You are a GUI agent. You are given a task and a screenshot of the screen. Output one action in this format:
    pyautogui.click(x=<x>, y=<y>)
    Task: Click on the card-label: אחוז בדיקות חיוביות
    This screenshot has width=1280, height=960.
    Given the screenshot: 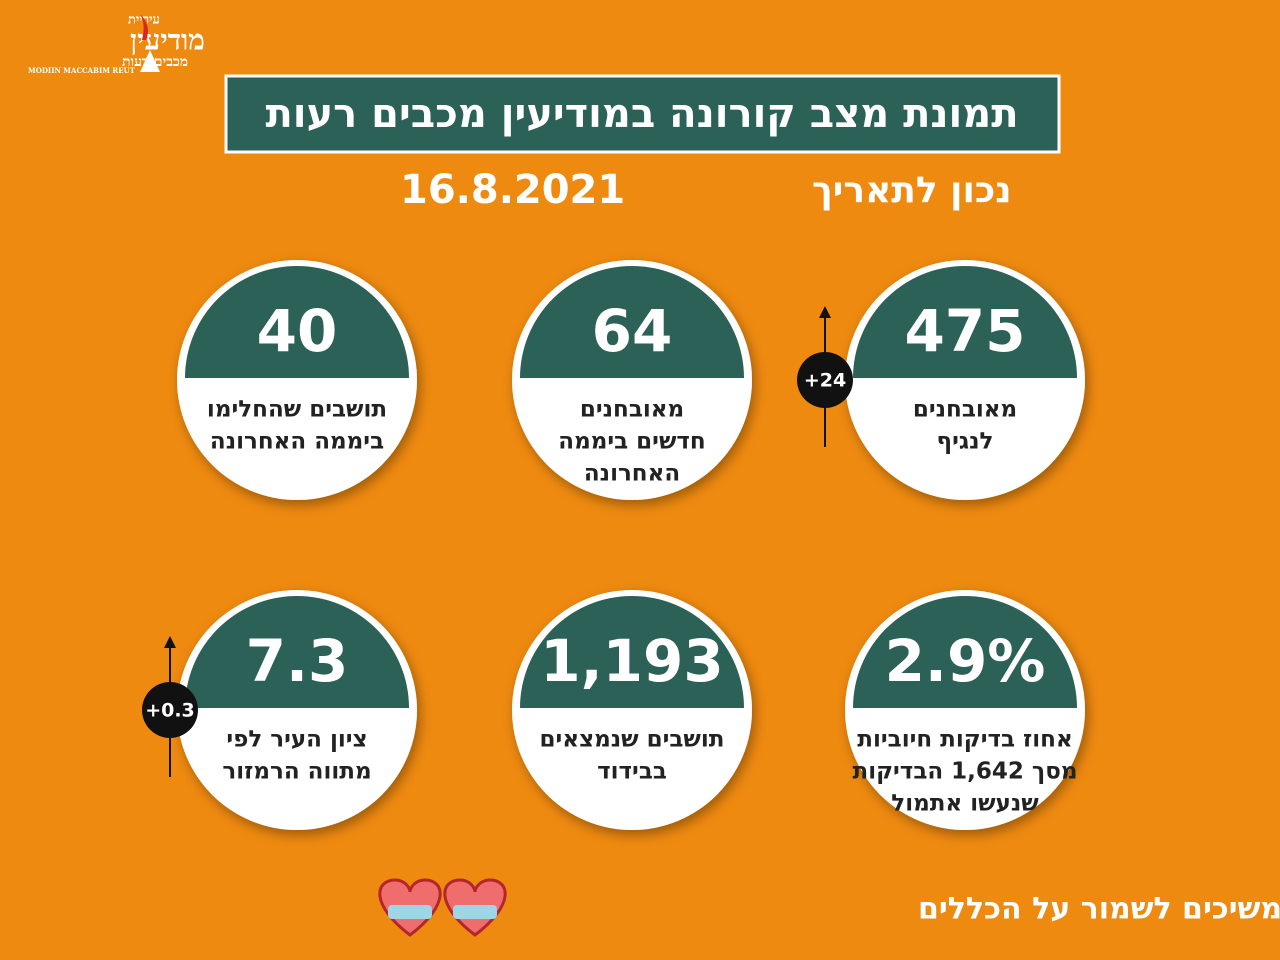 What is the action you would take?
    pyautogui.click(x=964, y=740)
    